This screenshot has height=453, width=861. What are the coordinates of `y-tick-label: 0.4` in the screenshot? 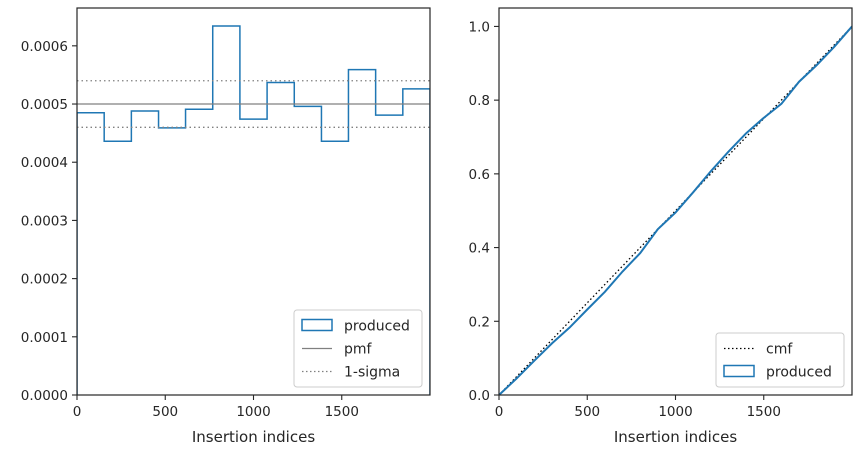 It's located at (479, 249).